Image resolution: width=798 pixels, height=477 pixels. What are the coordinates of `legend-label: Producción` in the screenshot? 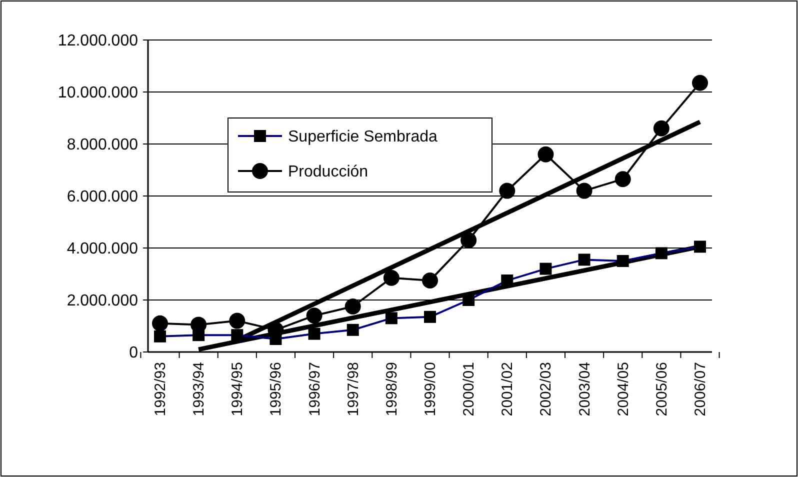 It's located at (328, 172).